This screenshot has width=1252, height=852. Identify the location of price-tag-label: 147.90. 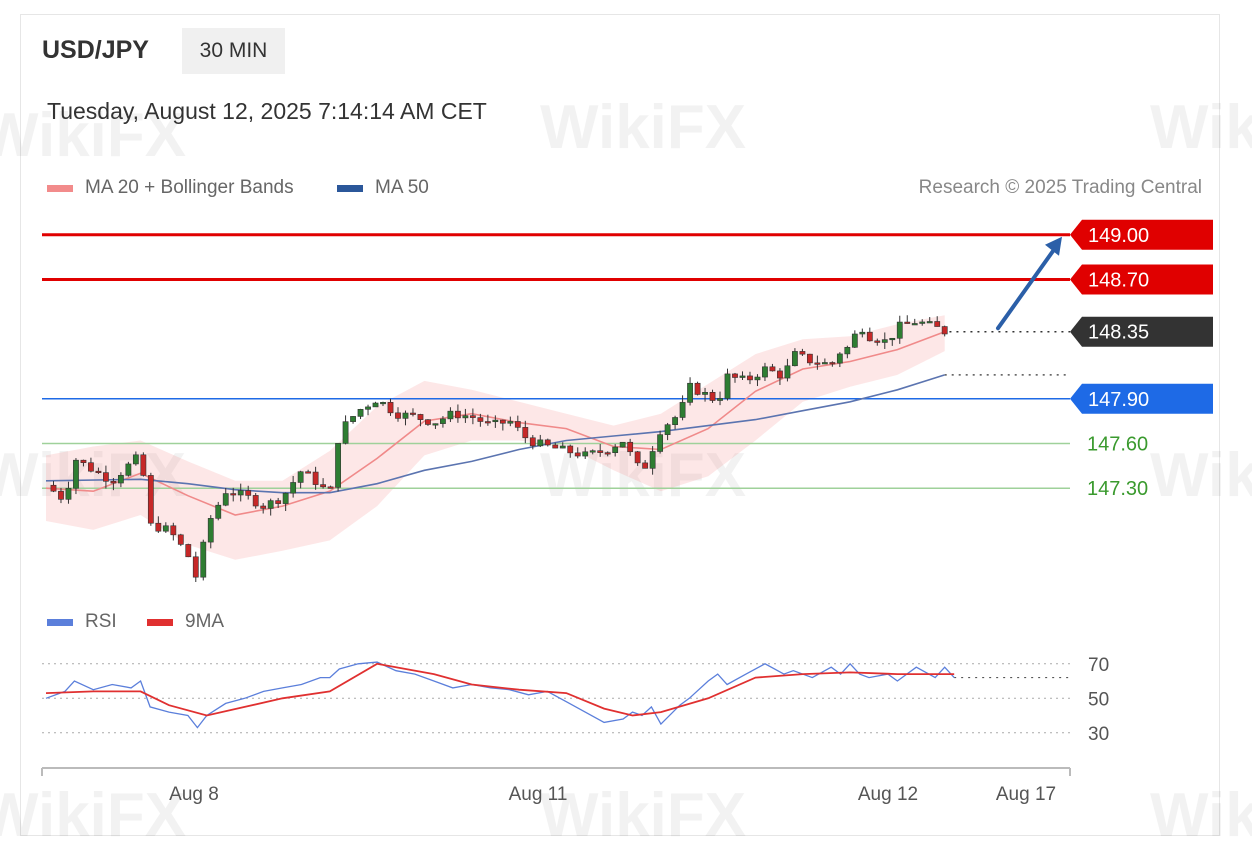
(1118, 400).